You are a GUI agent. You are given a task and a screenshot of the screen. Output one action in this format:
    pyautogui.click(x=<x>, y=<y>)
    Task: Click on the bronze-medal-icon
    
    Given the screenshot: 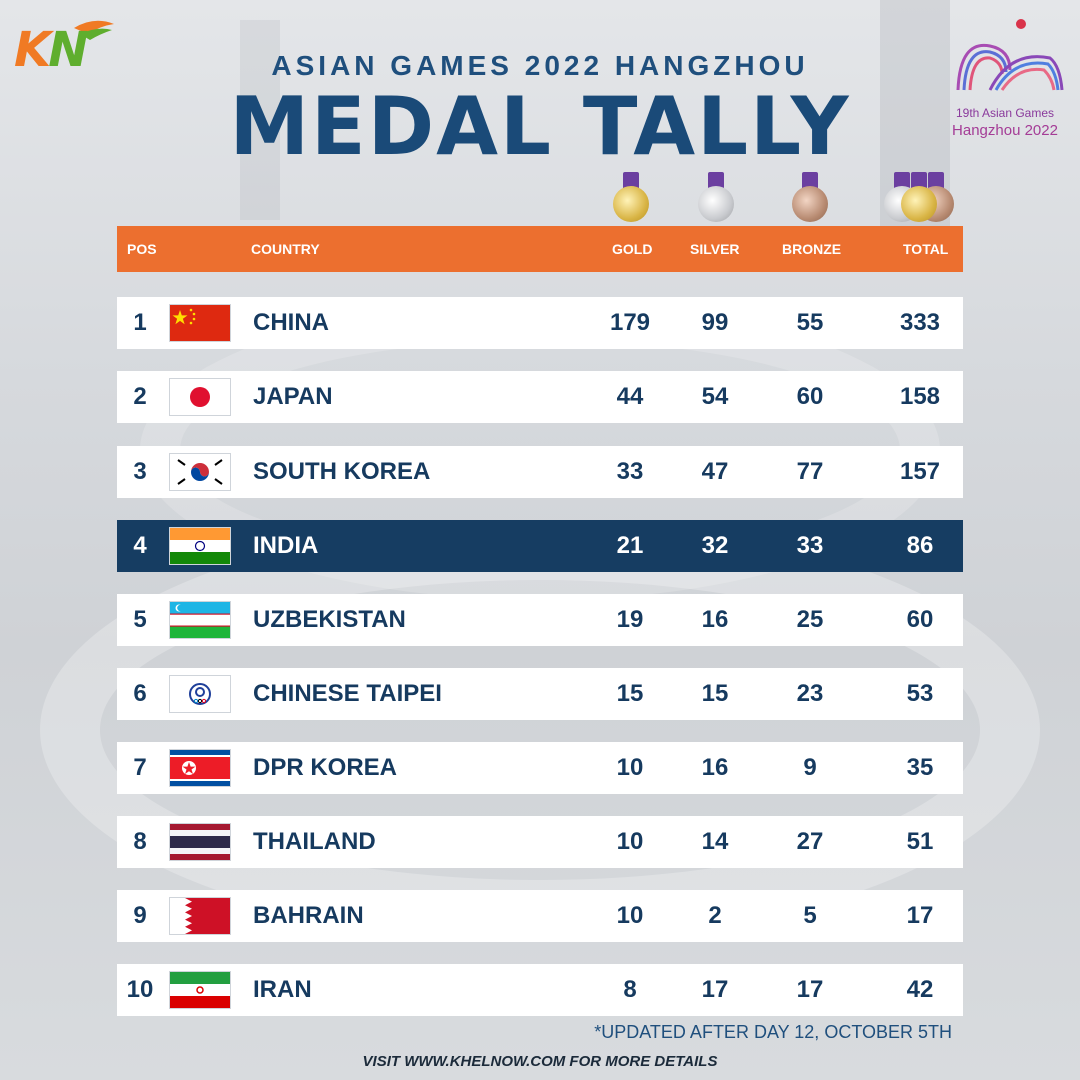 What is the action you would take?
    pyautogui.click(x=810, y=197)
    